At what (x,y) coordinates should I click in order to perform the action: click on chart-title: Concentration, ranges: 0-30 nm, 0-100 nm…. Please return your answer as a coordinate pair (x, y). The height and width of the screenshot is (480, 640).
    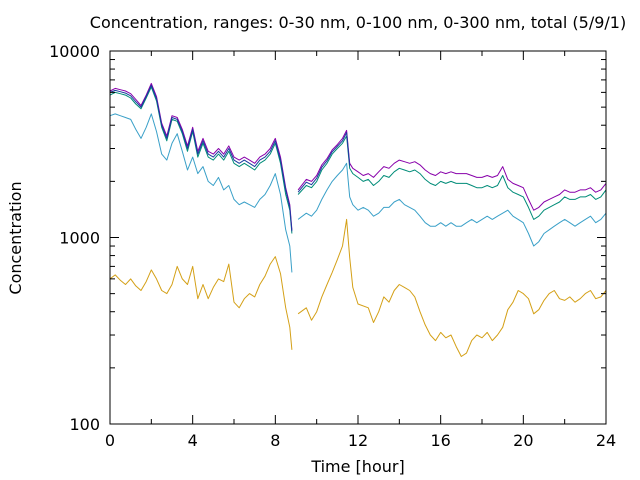
    Looking at the image, I should click on (358, 22).